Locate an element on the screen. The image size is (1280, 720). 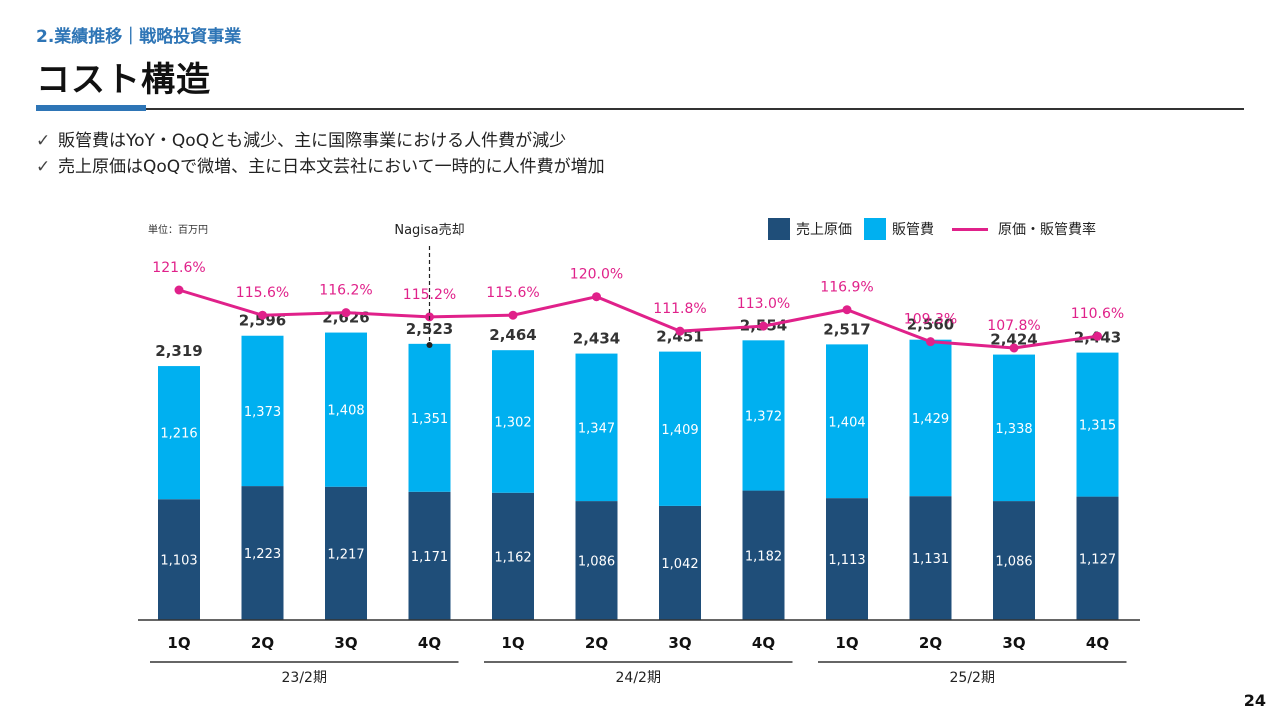
bar-sga-label: 1,373 is located at coordinates (262, 412).